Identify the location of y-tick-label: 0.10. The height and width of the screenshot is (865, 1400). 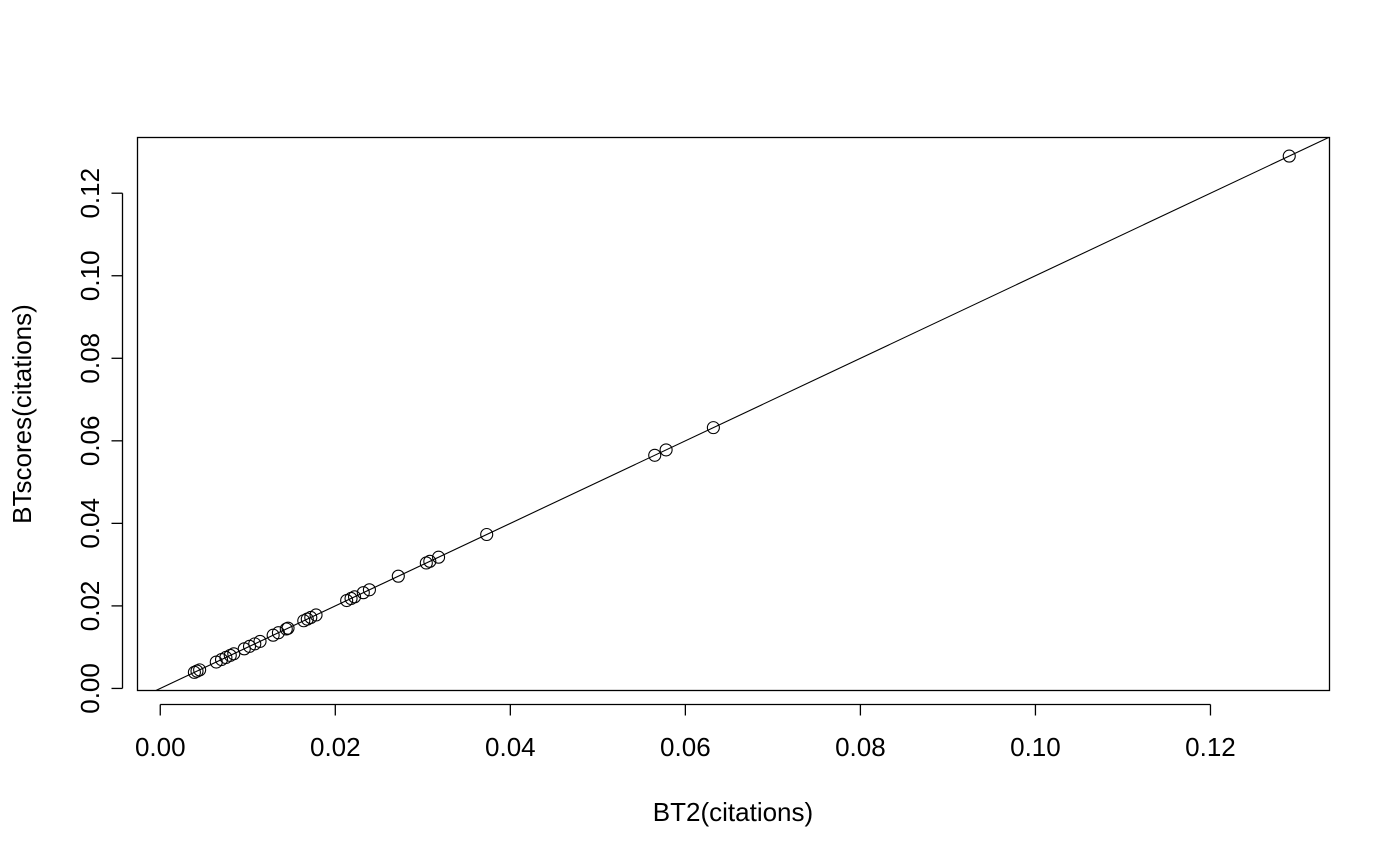
(90, 275).